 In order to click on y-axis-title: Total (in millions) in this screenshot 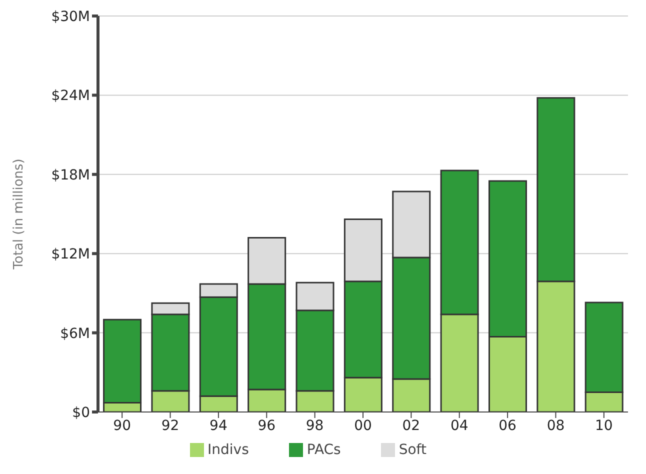, I will do `click(19, 214)`.